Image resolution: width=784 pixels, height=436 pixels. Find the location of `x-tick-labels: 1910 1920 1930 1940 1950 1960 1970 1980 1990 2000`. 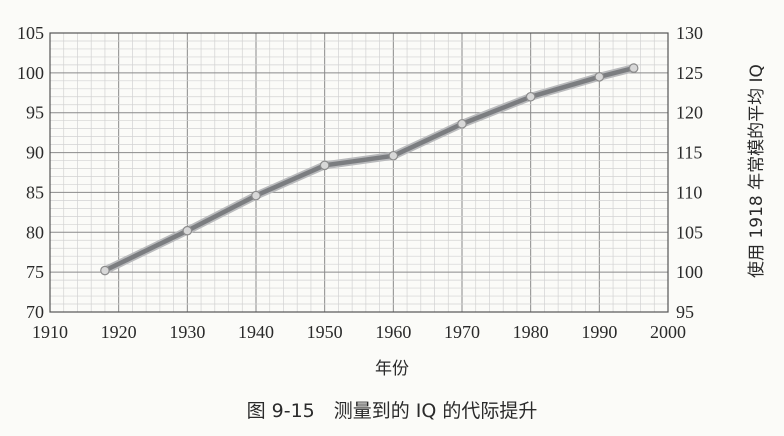

x-tick-labels: 1910 1920 1930 1940 1950 1960 1970 1980 1990 2000 is located at coordinates (359, 332).